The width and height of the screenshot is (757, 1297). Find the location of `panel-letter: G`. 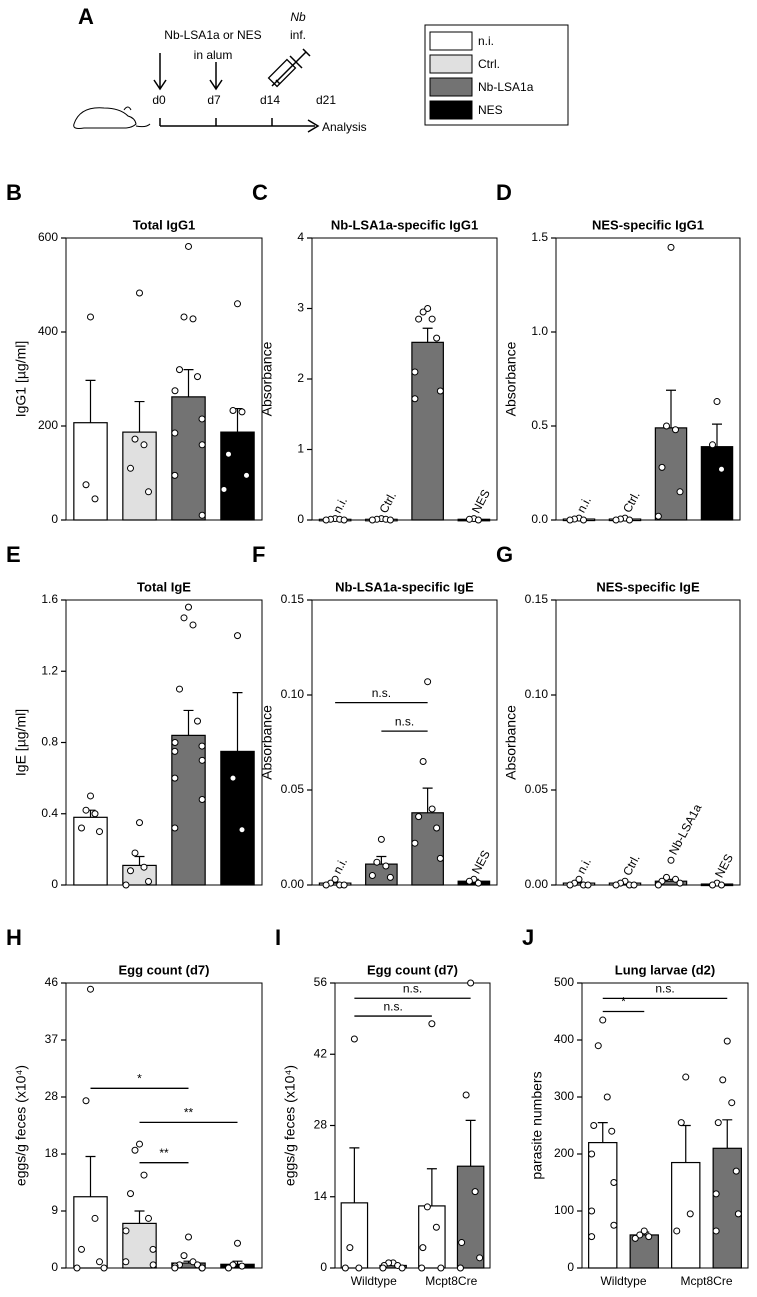

panel-letter: G is located at coordinates (504, 554).